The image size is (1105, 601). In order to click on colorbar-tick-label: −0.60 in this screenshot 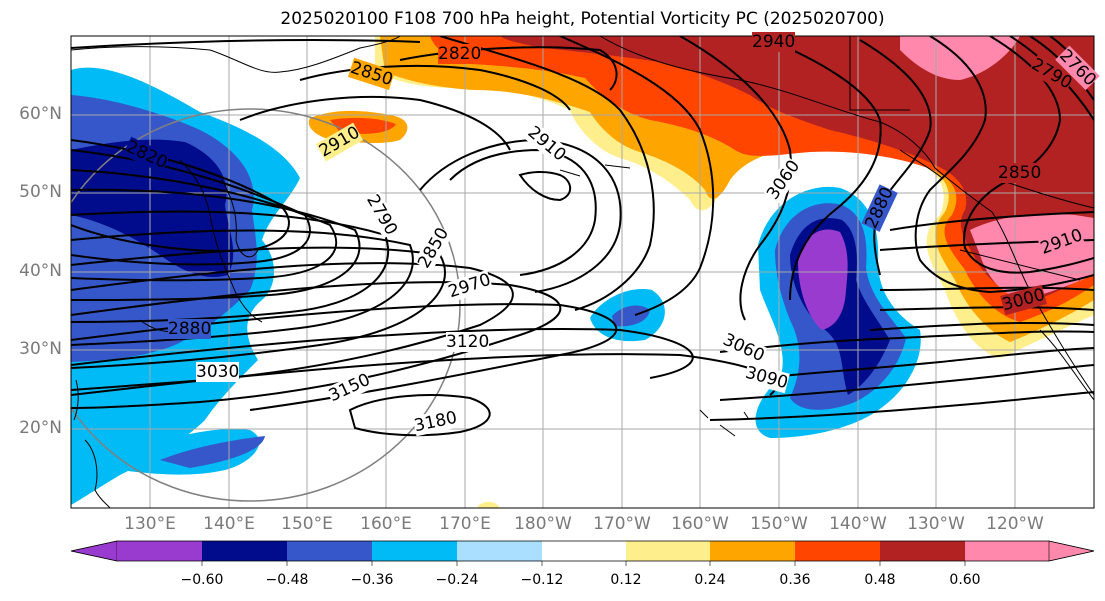, I will do `click(202, 580)`.